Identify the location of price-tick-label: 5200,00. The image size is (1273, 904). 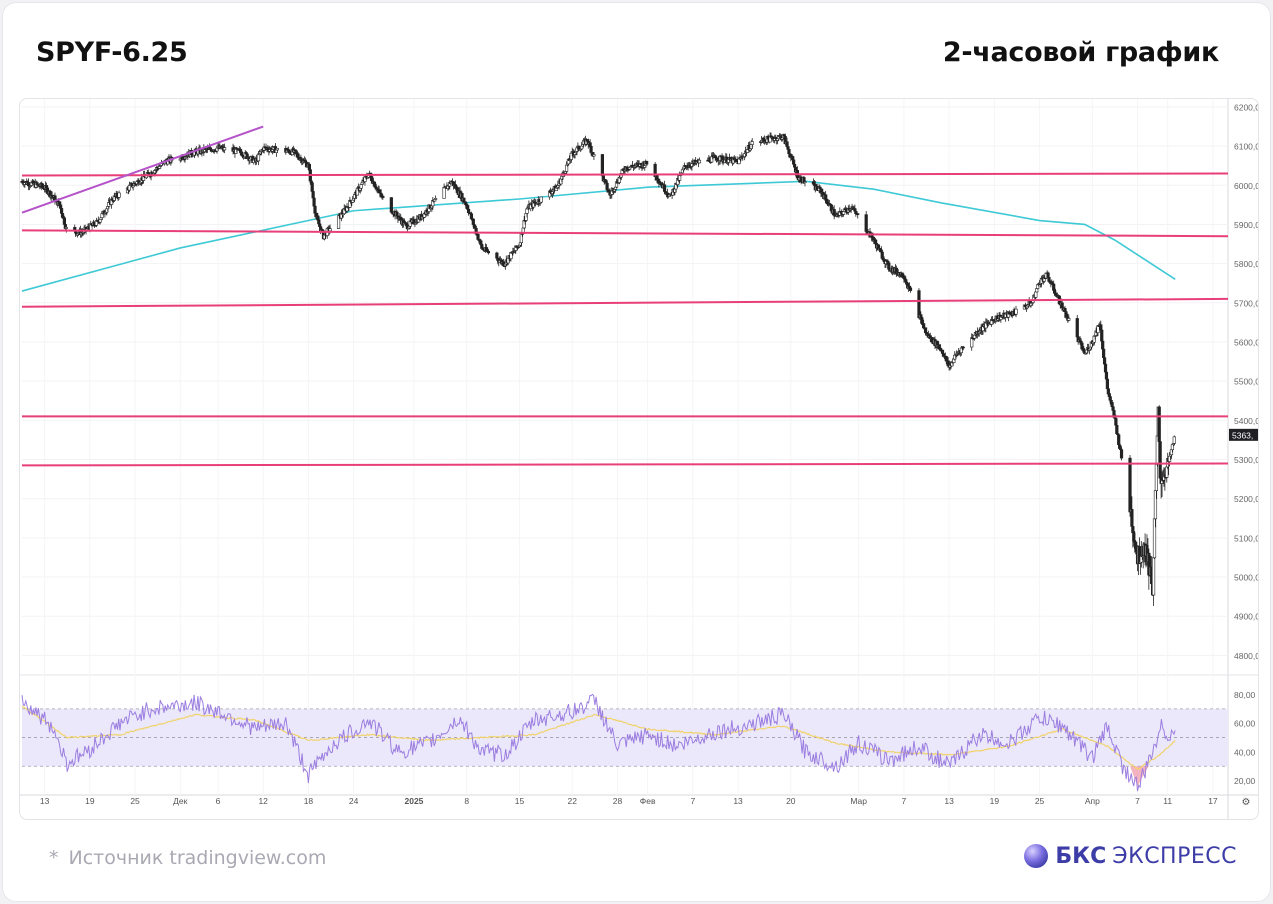
(1246, 499).